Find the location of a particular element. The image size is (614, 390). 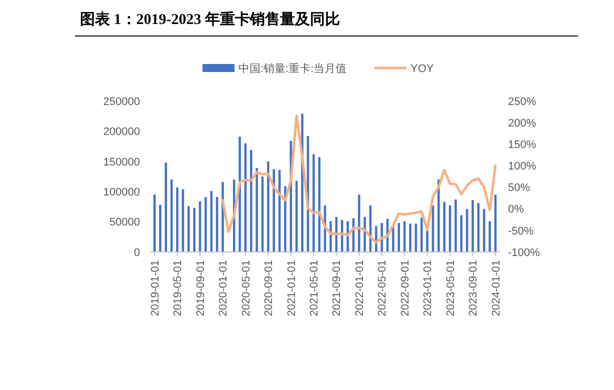

y2-tick-label: 250% is located at coordinates (522, 102).